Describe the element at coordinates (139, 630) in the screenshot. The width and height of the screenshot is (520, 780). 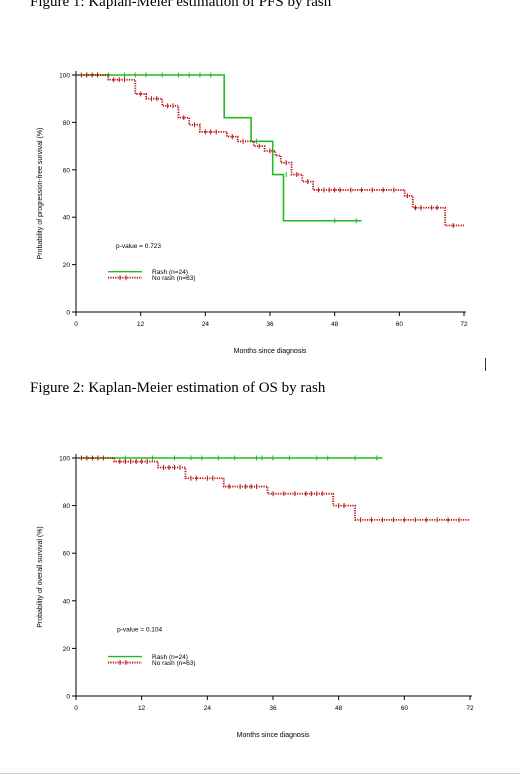
I see `p-value-label: p-value = 0.104` at that location.